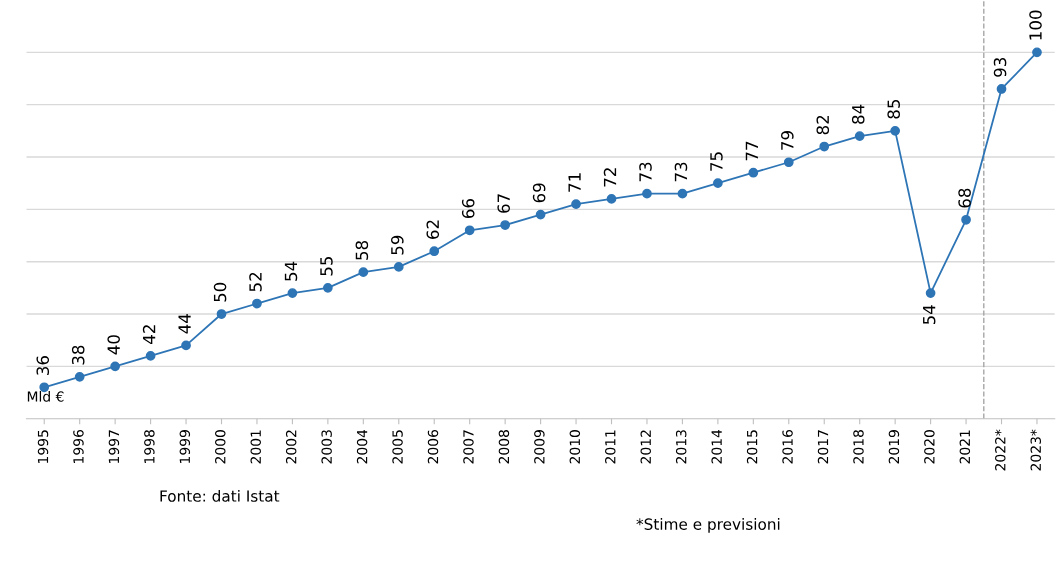  I want to click on data-label: 66, so click(468, 208).